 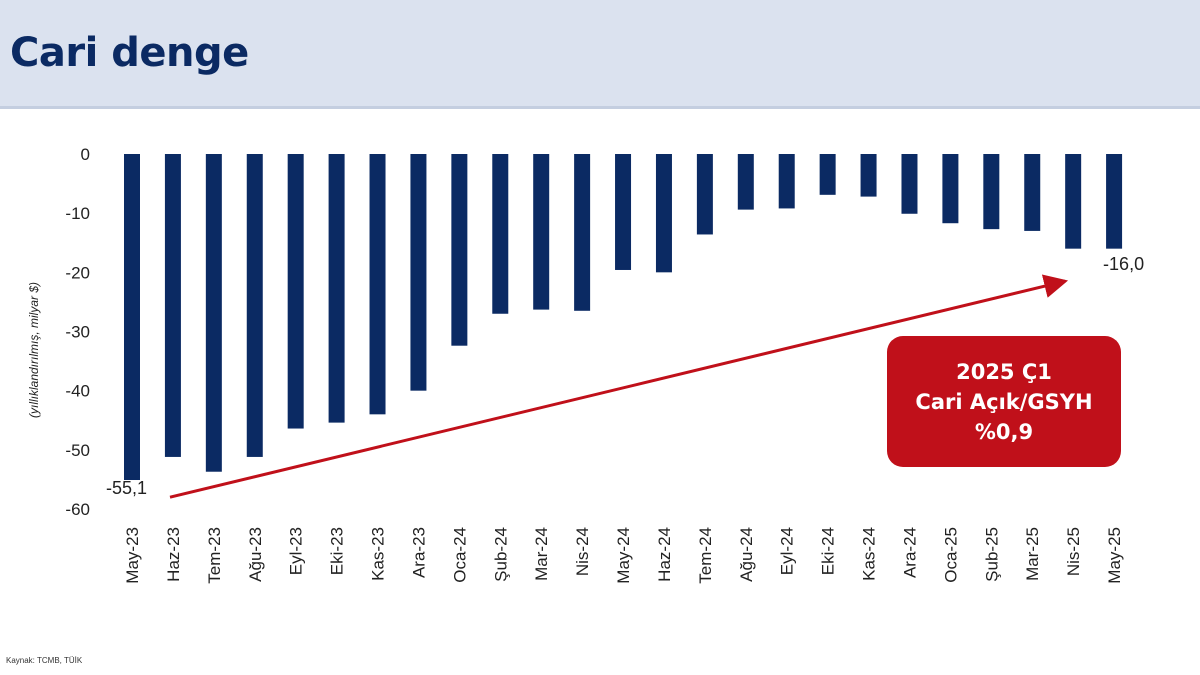 I want to click on annotation-start: -55,1, so click(x=126, y=488).